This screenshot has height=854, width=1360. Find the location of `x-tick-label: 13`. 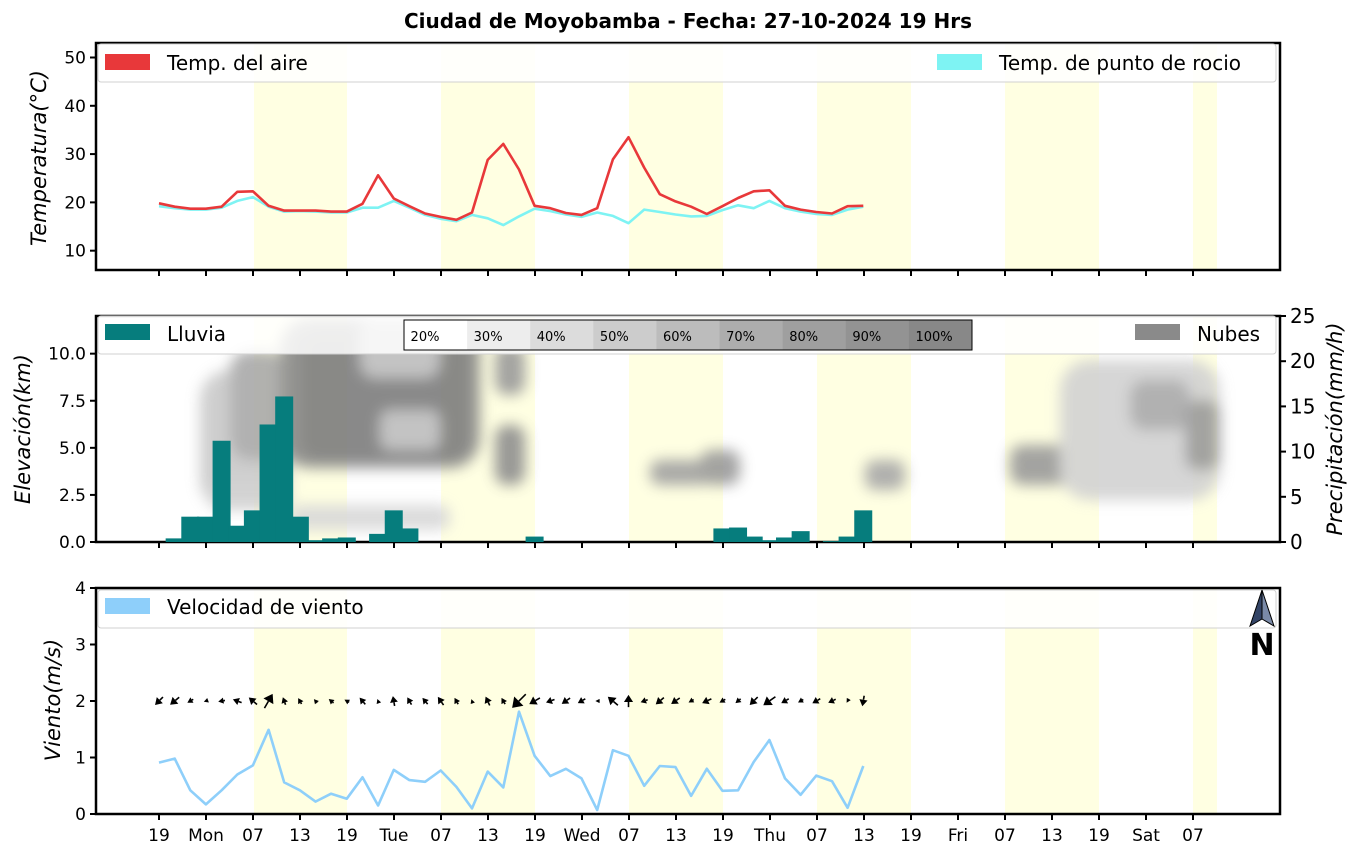

x-tick-label: 13 is located at coordinates (864, 836).